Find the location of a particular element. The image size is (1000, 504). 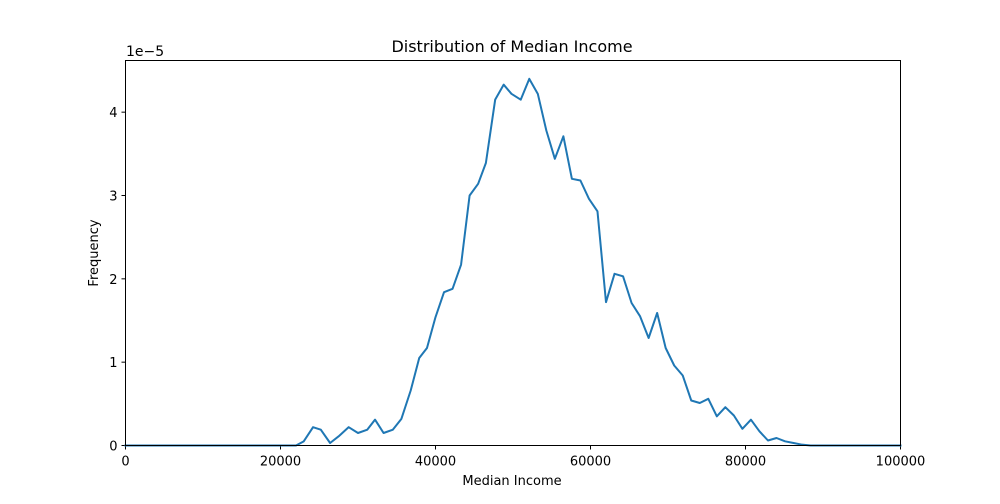

chart-title: Distribution of Median Income is located at coordinates (511, 46).